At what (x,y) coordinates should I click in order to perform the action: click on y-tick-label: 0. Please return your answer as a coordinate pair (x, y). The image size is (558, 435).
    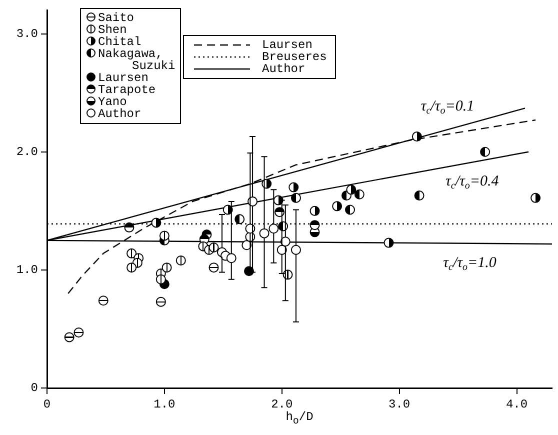
    Looking at the image, I should click on (34, 388).